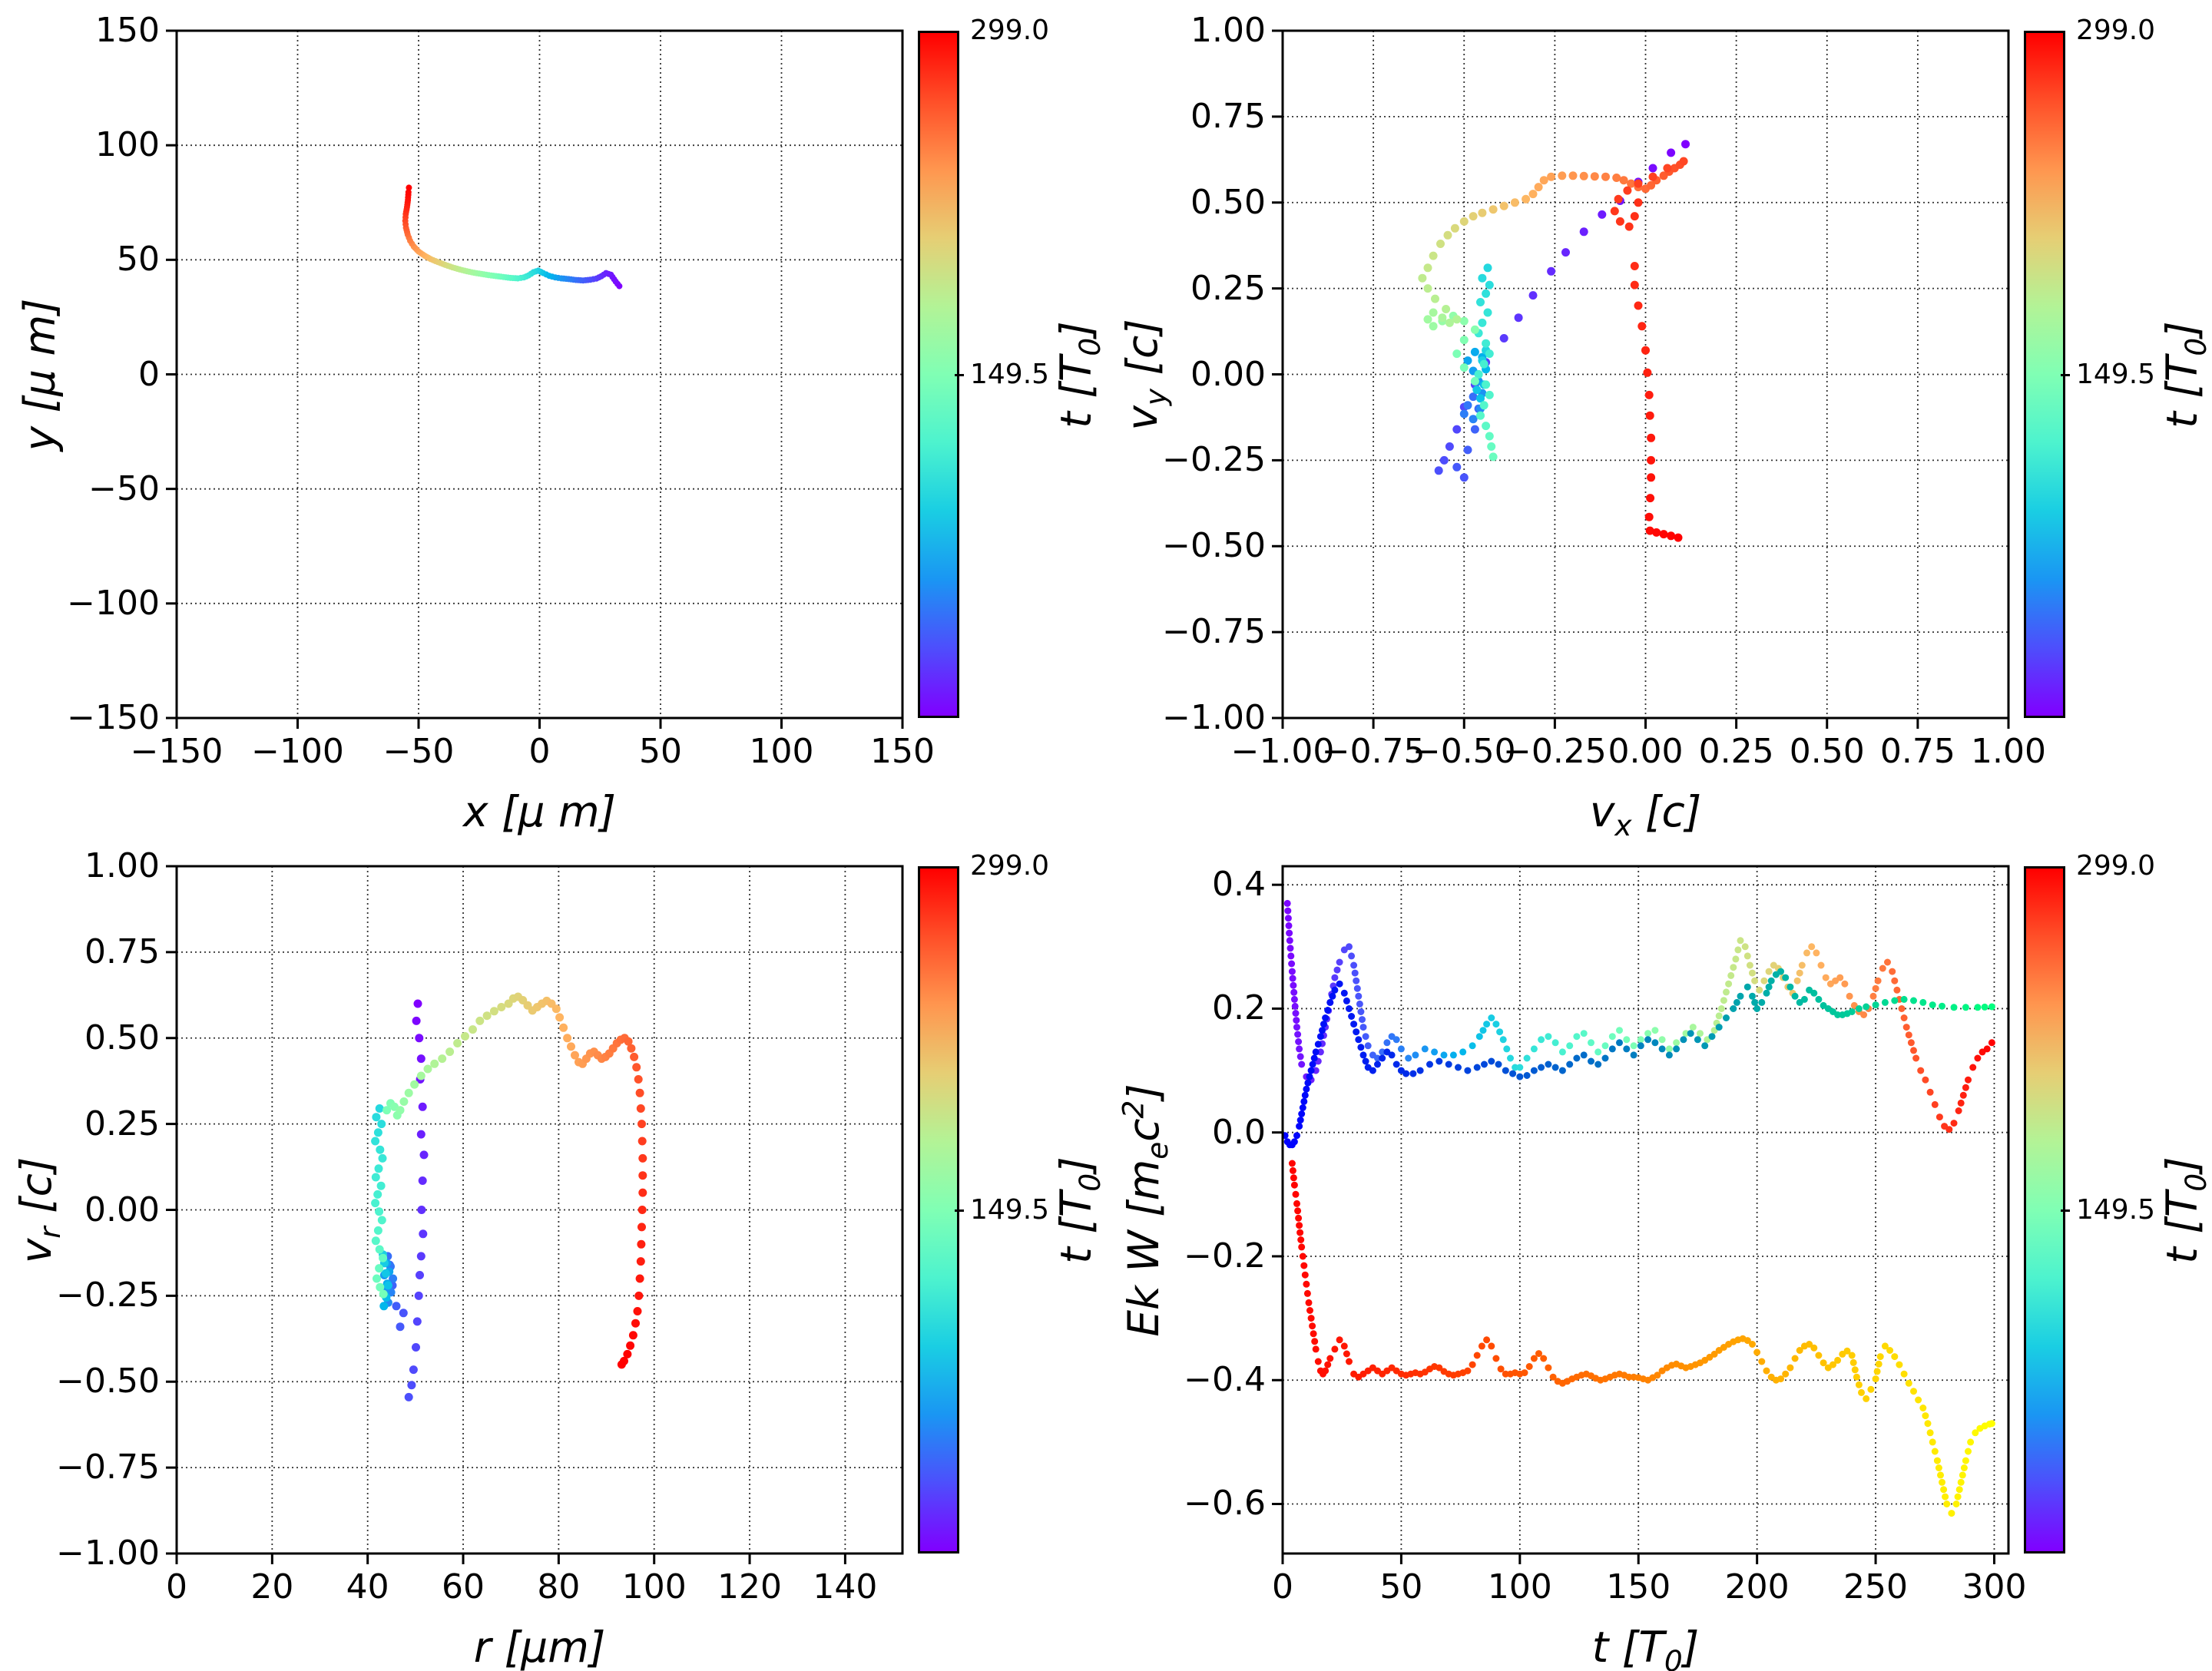 This screenshot has width=2212, height=1671. Describe the element at coordinates (575, 1055) in the screenshot. I see `data-point-orange-wiggle` at that location.